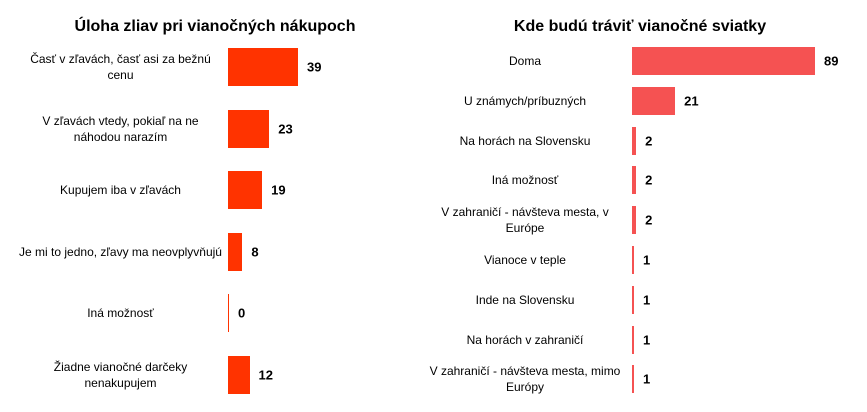 This screenshot has width=867, height=412. What do you see at coordinates (278, 190) in the screenshot?
I see `value-label: 19` at bounding box center [278, 190].